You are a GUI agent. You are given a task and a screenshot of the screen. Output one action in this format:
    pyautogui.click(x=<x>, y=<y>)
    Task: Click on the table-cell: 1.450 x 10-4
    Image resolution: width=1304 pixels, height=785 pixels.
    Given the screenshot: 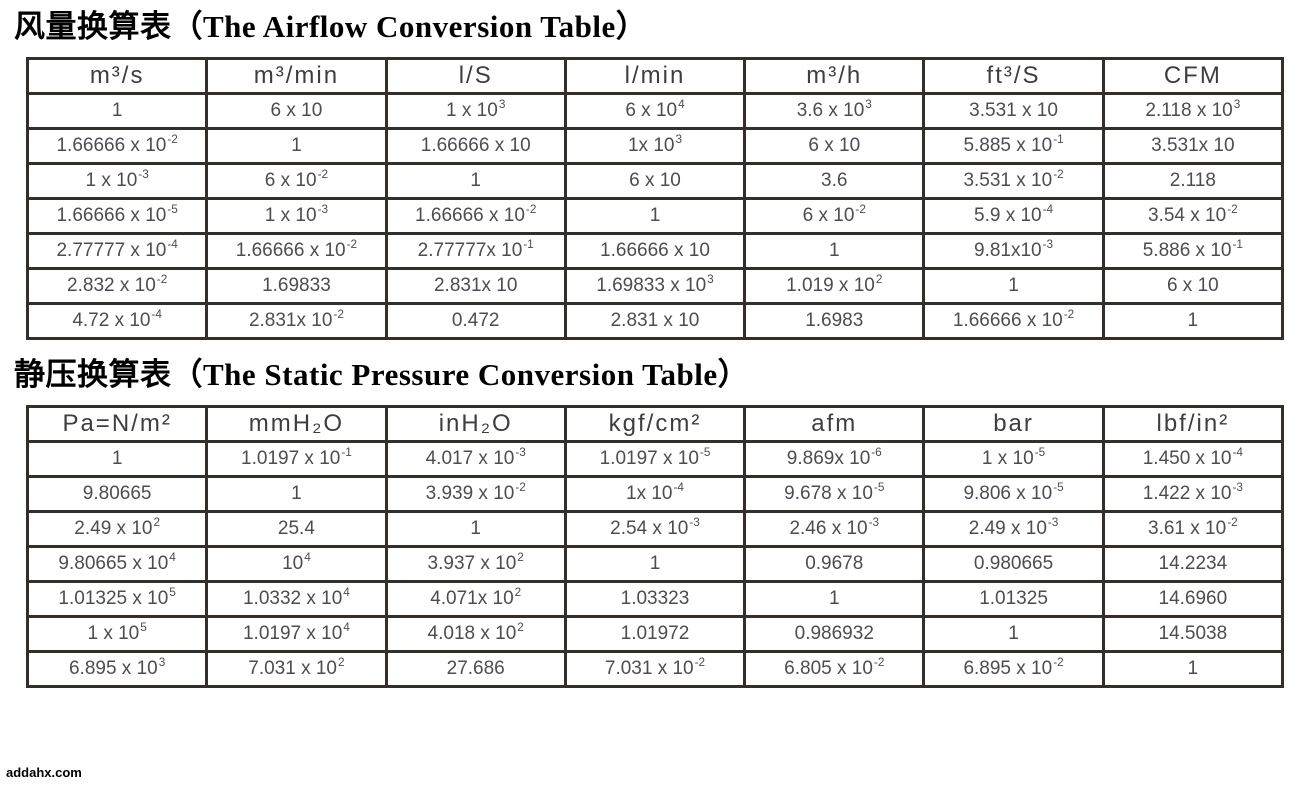 What is the action you would take?
    pyautogui.click(x=1193, y=458)
    